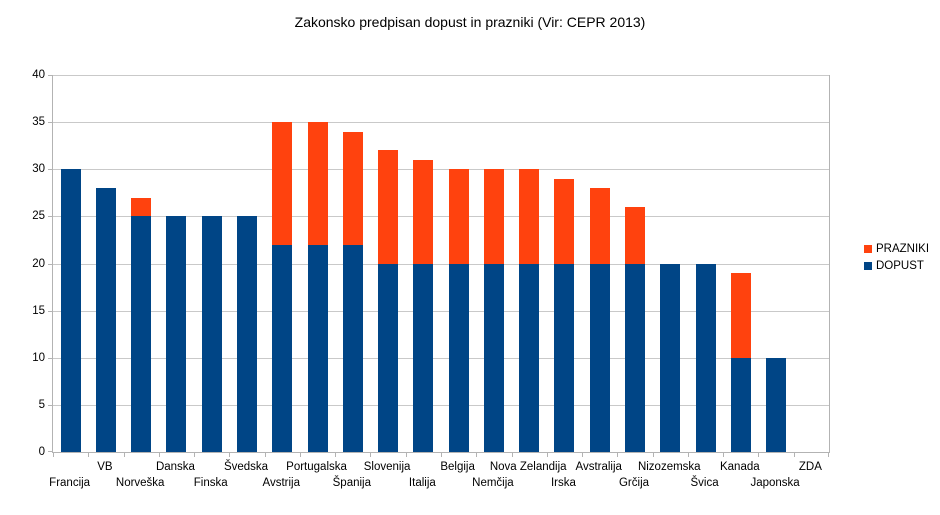  What do you see at coordinates (38, 310) in the screenshot?
I see `y-axis-tick-label: 15` at bounding box center [38, 310].